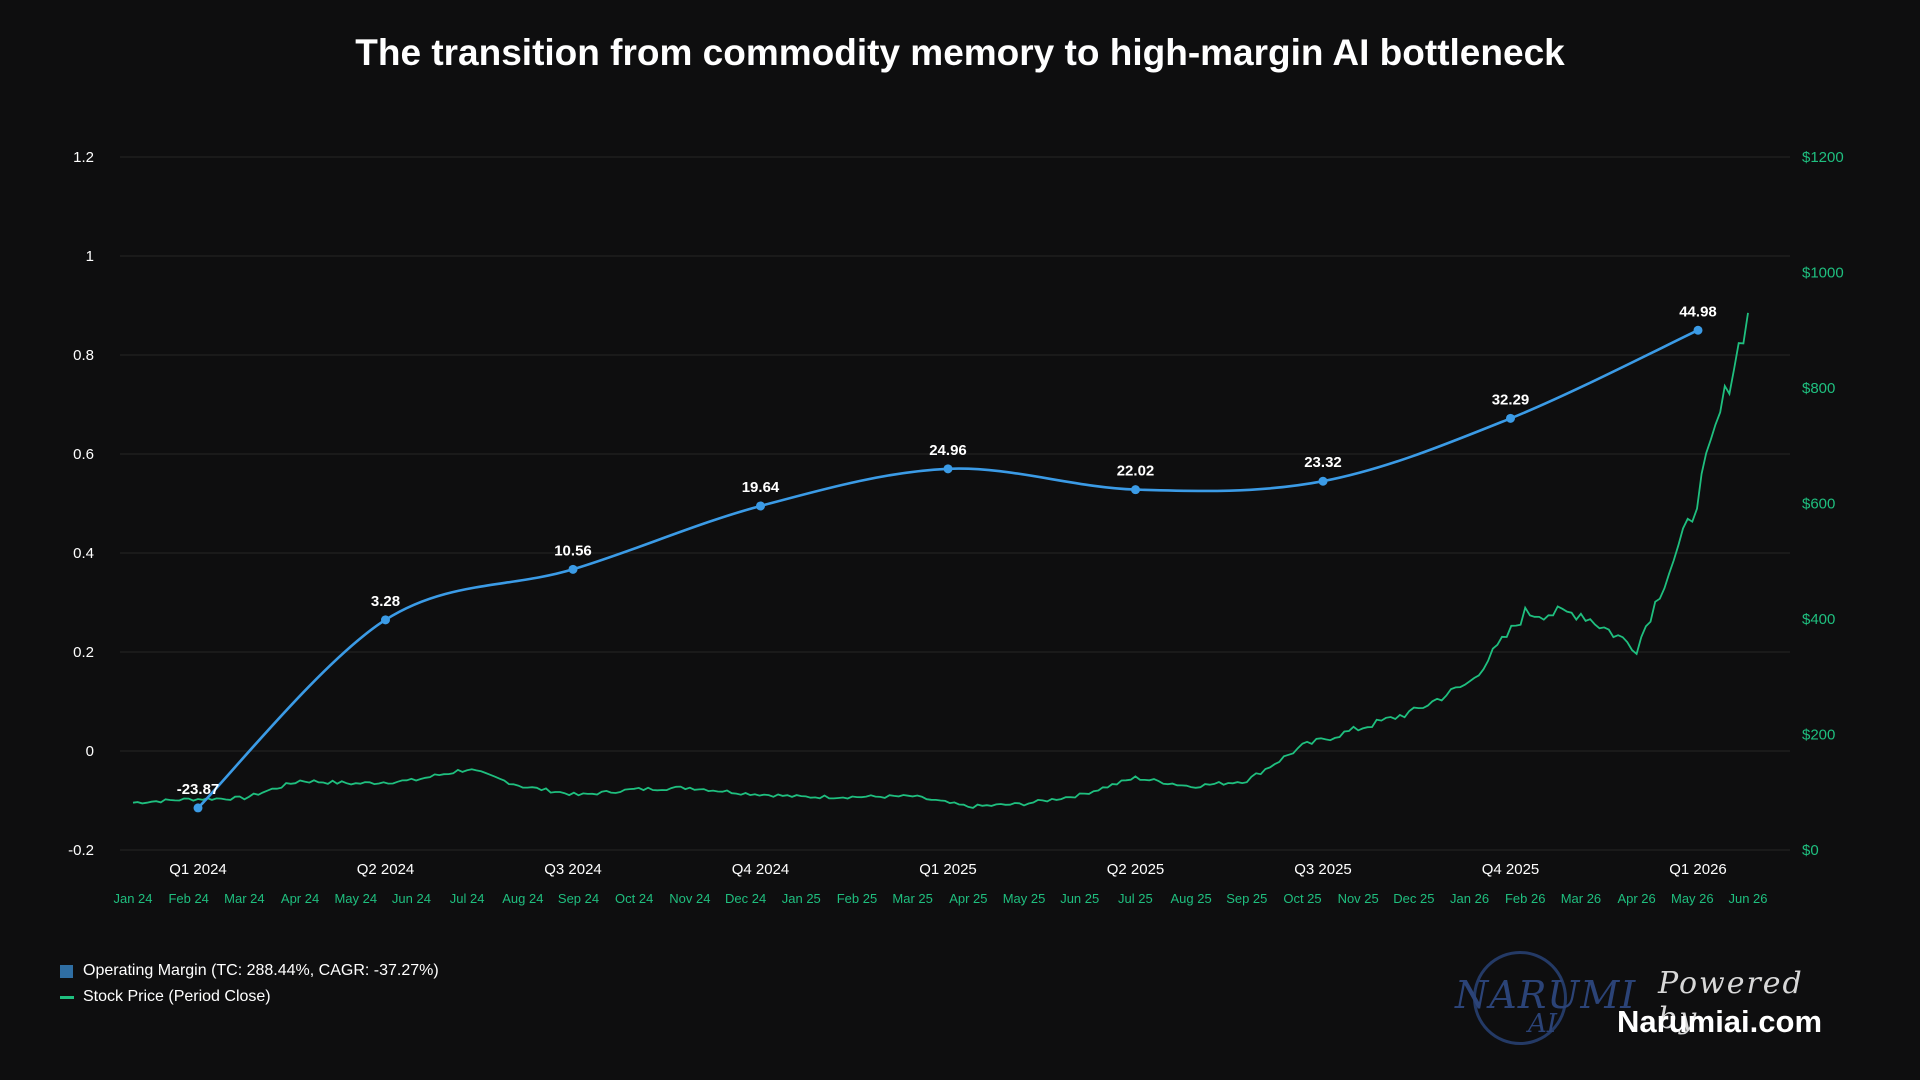  I want to click on month-label: Jul 24, so click(467, 898).